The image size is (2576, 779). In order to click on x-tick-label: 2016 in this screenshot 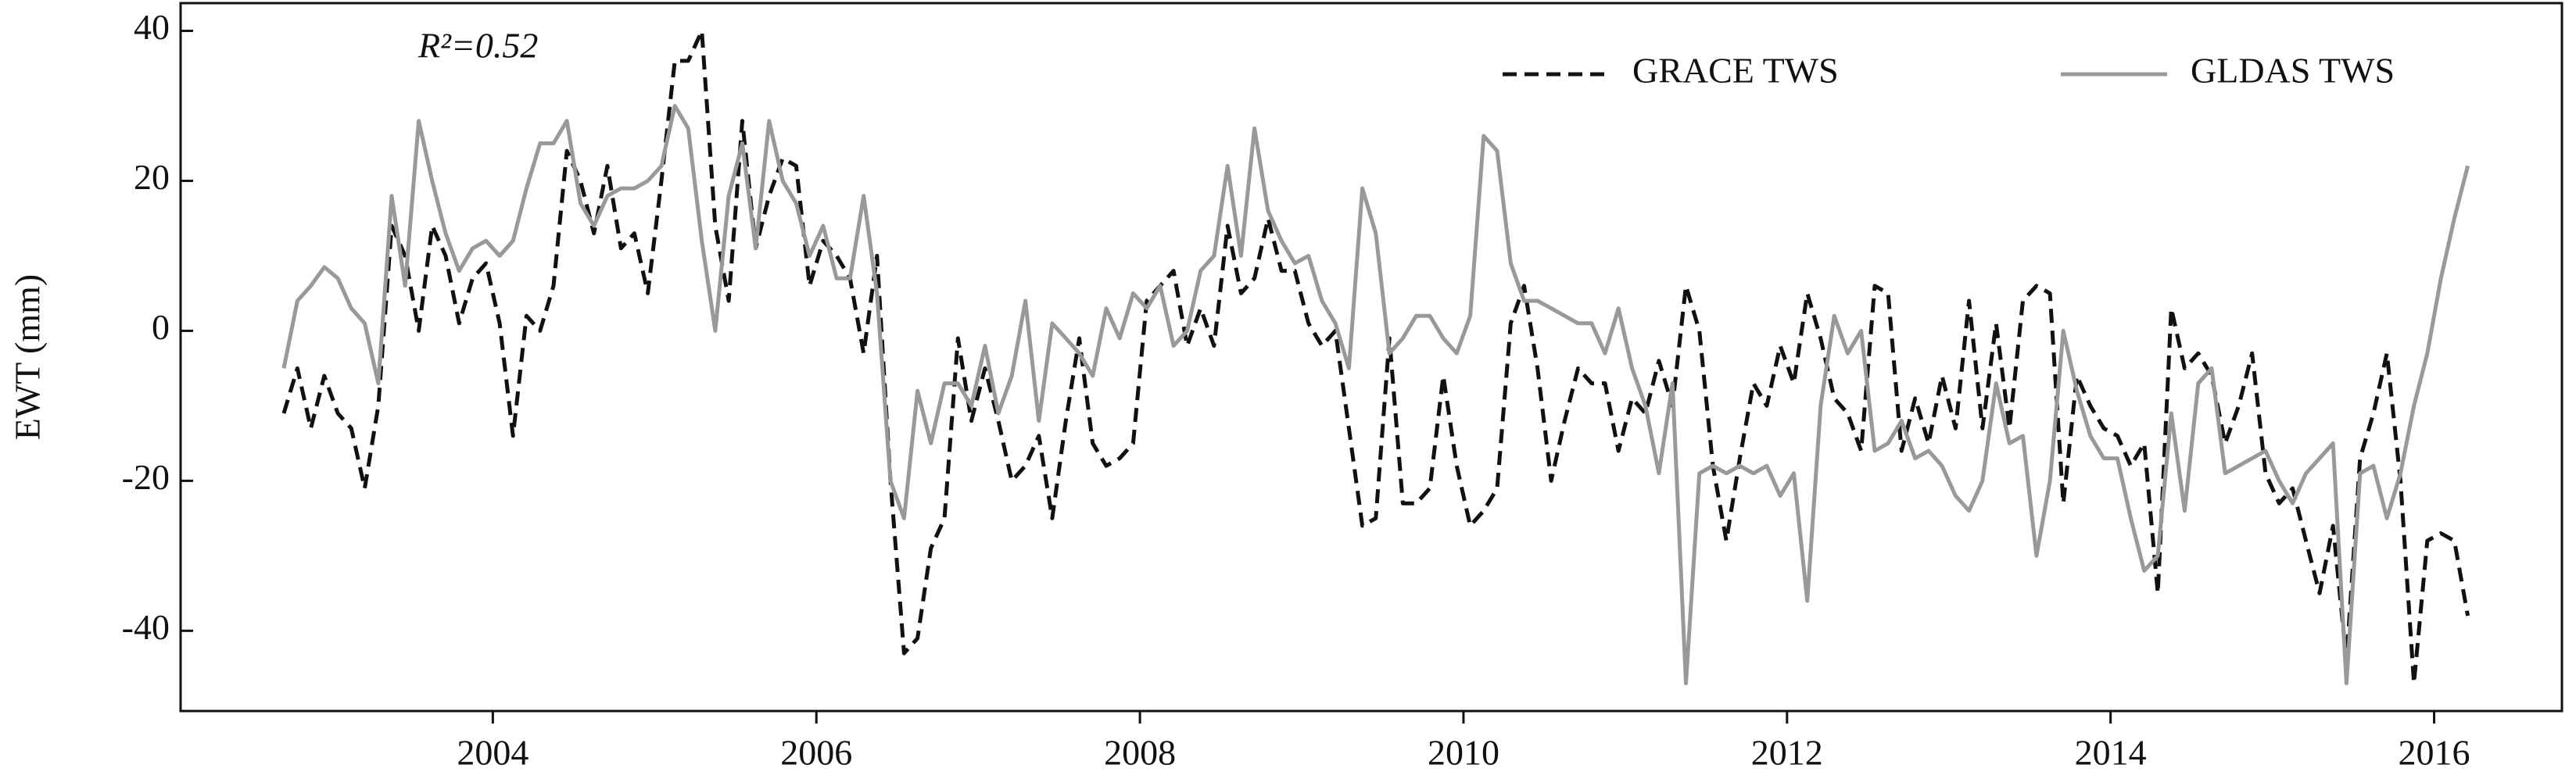, I will do `click(2434, 753)`.